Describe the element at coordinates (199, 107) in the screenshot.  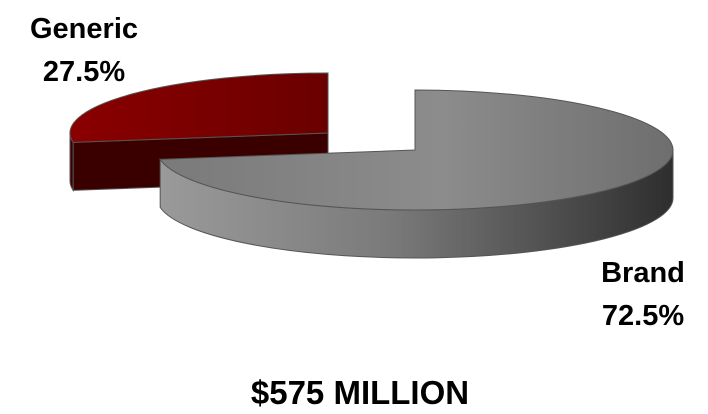
I see `pie-slice-generic-top` at that location.